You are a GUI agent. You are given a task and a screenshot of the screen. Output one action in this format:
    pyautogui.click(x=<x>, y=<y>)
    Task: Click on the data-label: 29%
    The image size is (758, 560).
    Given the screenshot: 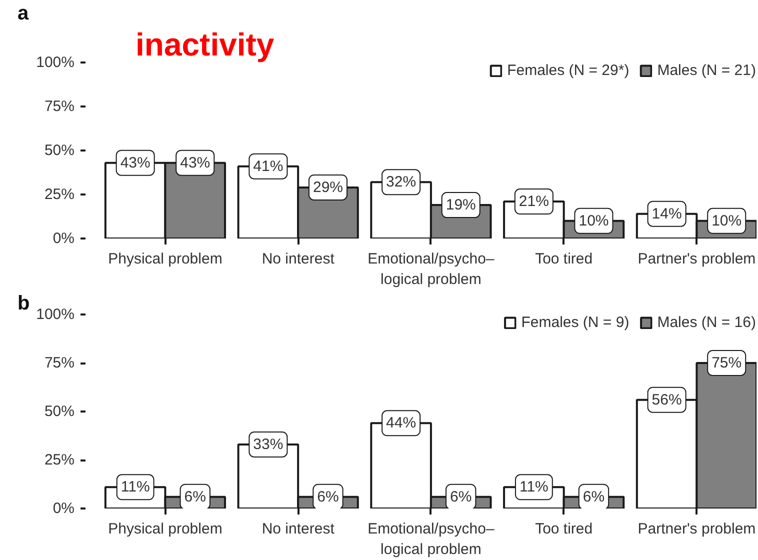 What is the action you would take?
    pyautogui.click(x=328, y=187)
    